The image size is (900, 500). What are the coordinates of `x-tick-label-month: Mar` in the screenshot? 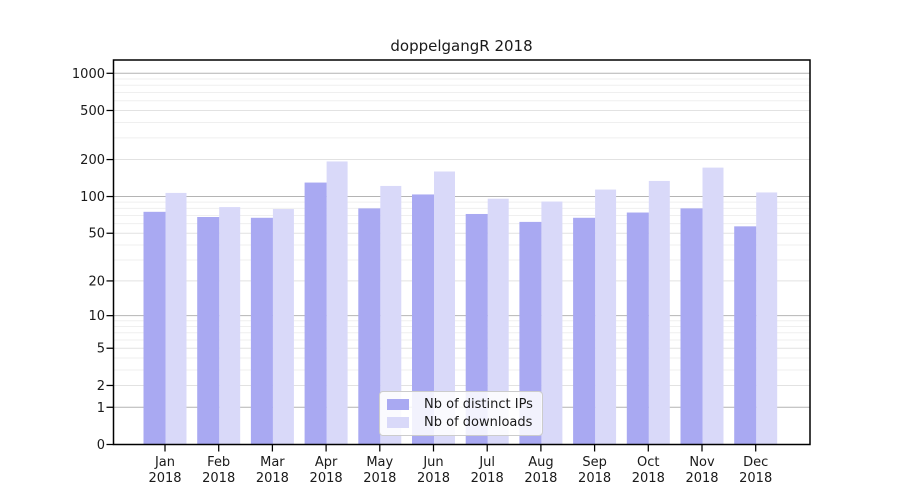 It's located at (272, 462).